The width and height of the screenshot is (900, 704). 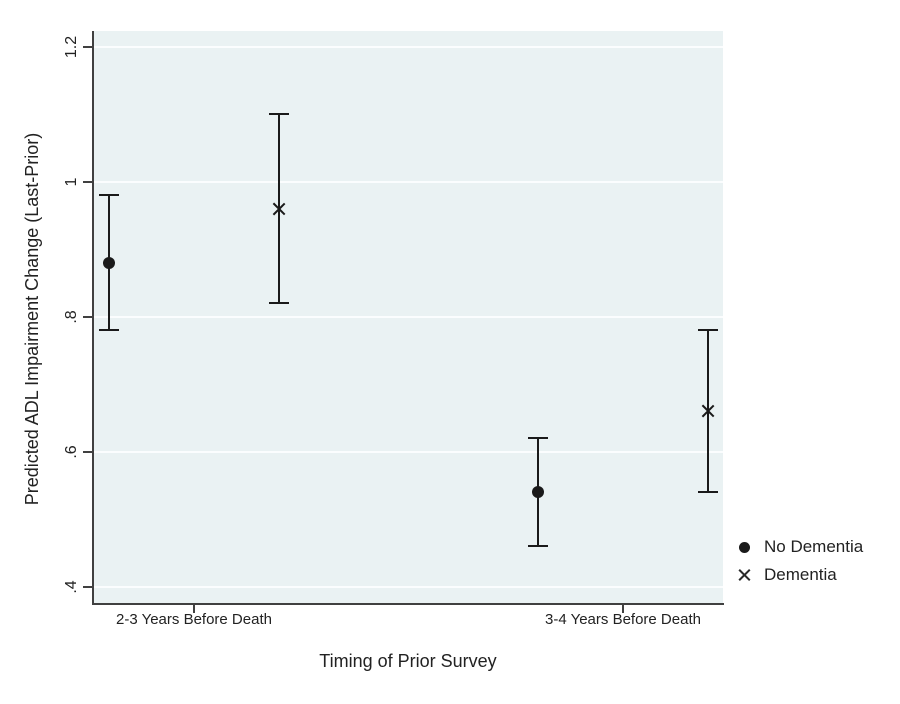 What do you see at coordinates (408, 661) in the screenshot?
I see `x-axis-title: Timing of Prior Survey` at bounding box center [408, 661].